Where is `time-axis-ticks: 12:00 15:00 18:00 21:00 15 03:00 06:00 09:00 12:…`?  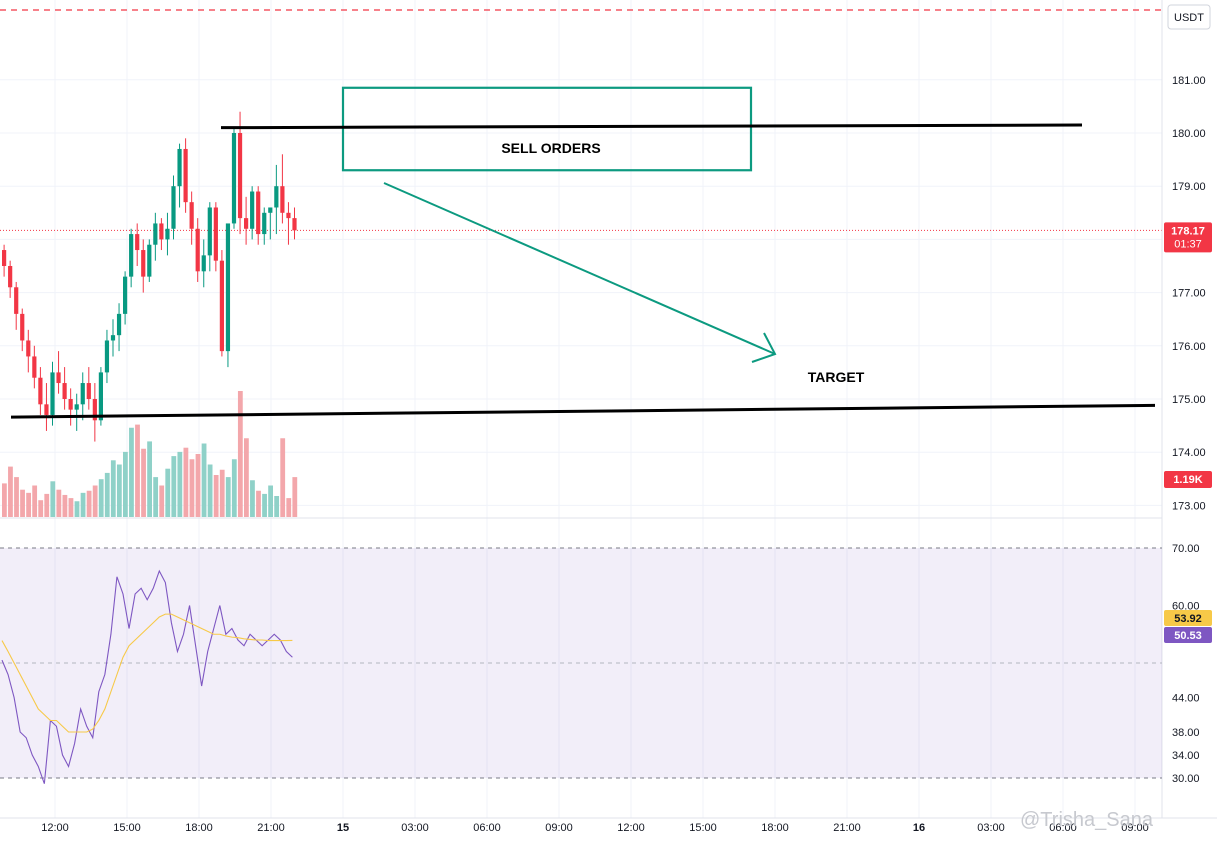 time-axis-ticks: 12:00 15:00 18:00 21:00 15 03:00 06:00 09:00 12:… is located at coordinates (595, 828).